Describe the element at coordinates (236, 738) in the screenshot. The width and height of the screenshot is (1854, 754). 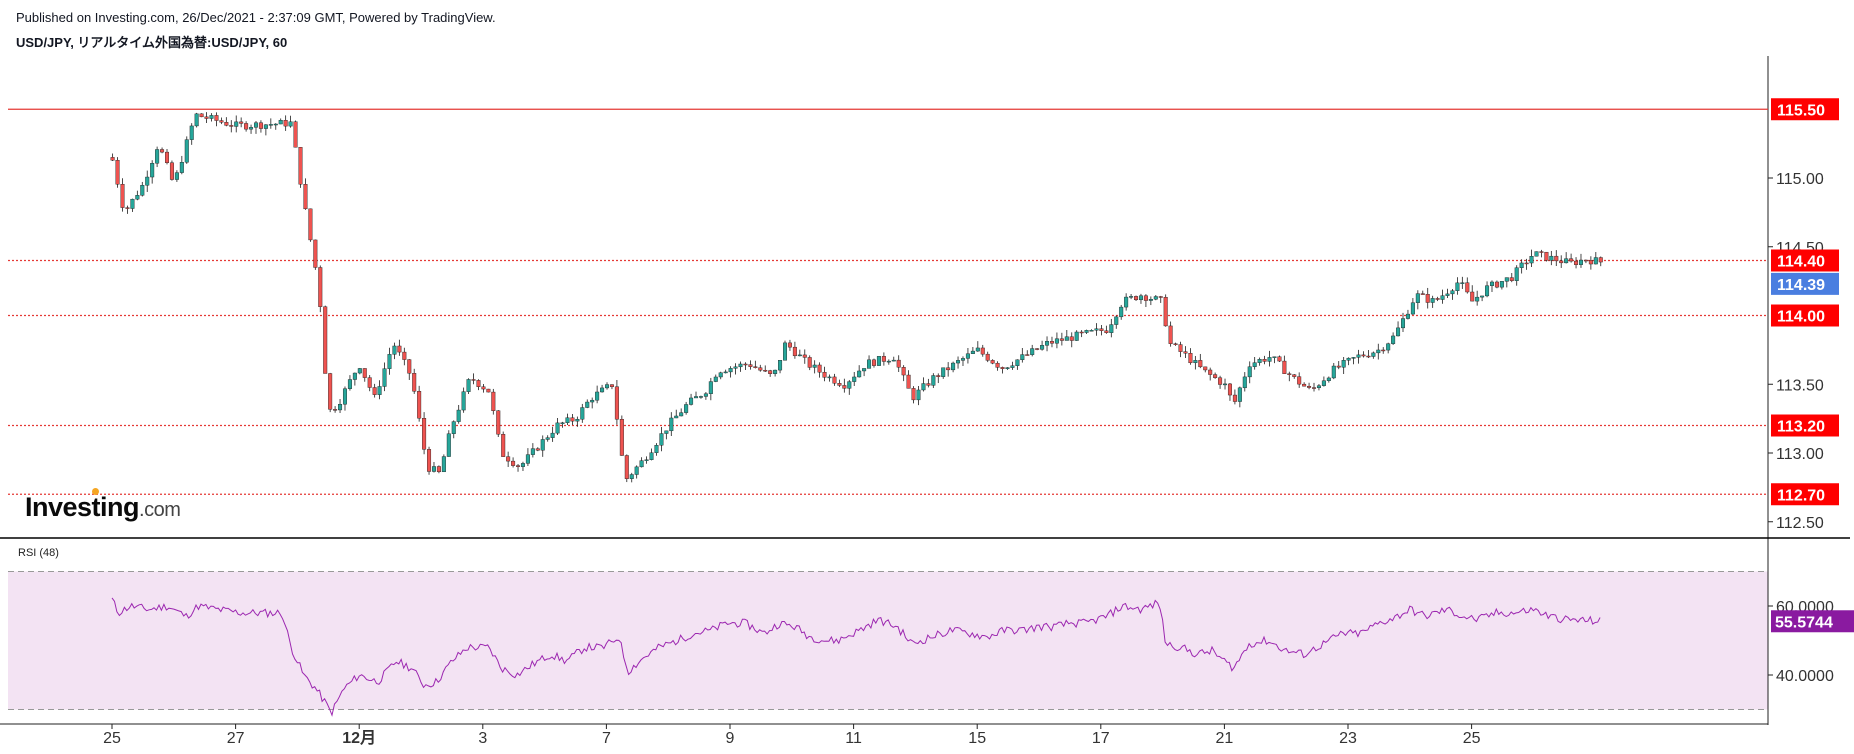
I see `time-tick-label: 27` at that location.